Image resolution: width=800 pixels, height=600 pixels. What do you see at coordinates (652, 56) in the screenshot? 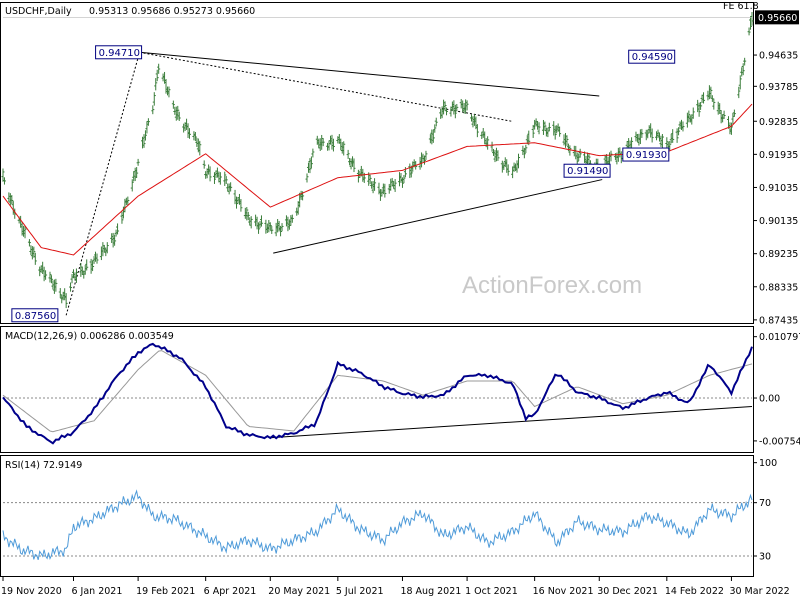
I see `price-annotation-box` at bounding box center [652, 56].